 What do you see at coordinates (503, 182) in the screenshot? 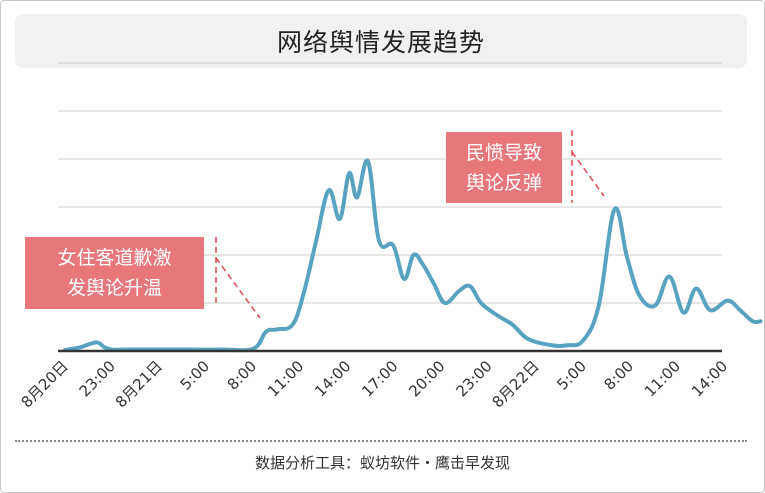
I see `annotation-2-line2: 舆论反弹` at bounding box center [503, 182].